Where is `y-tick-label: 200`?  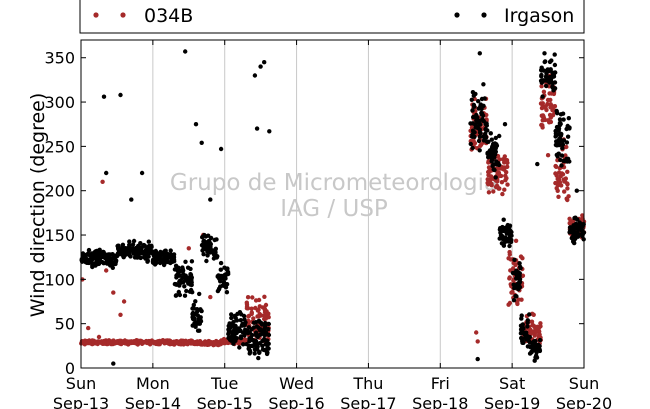 y-tick-label: 200 is located at coordinates (59, 191).